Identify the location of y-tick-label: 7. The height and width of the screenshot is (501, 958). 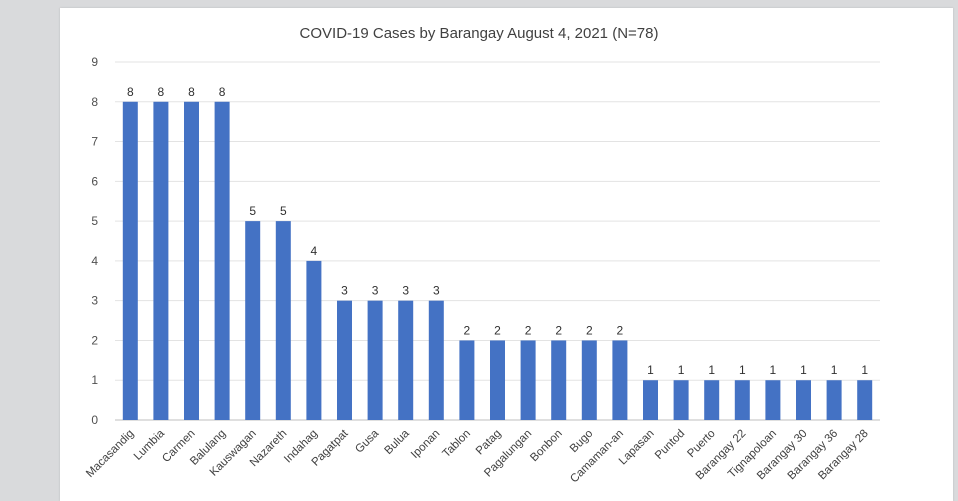
(94, 142).